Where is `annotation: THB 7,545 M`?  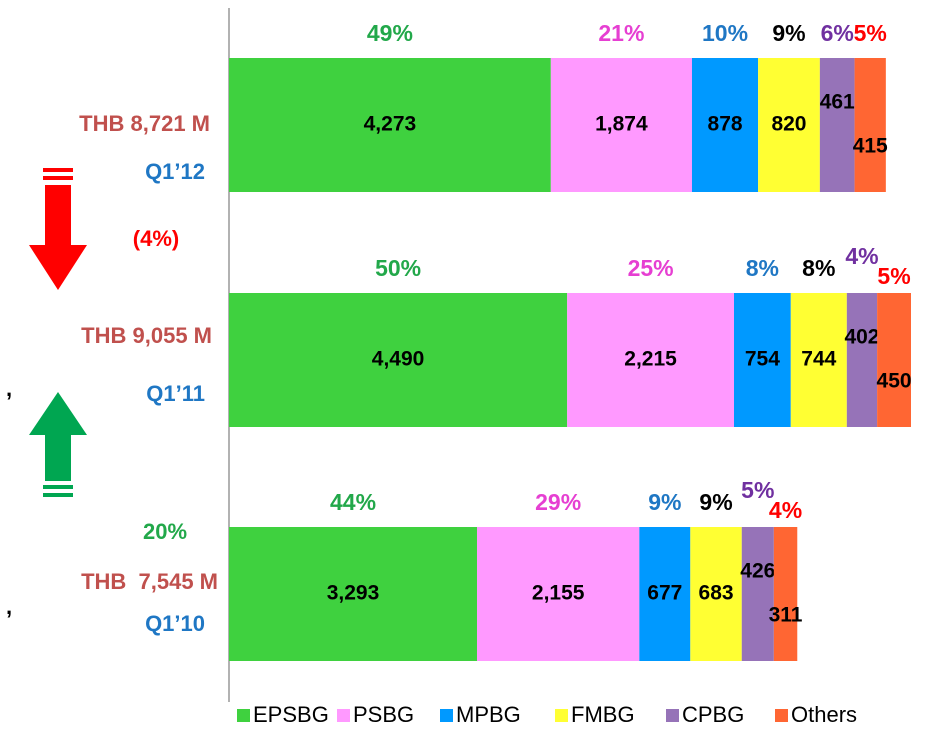 annotation: THB 7,545 M is located at coordinates (149, 581).